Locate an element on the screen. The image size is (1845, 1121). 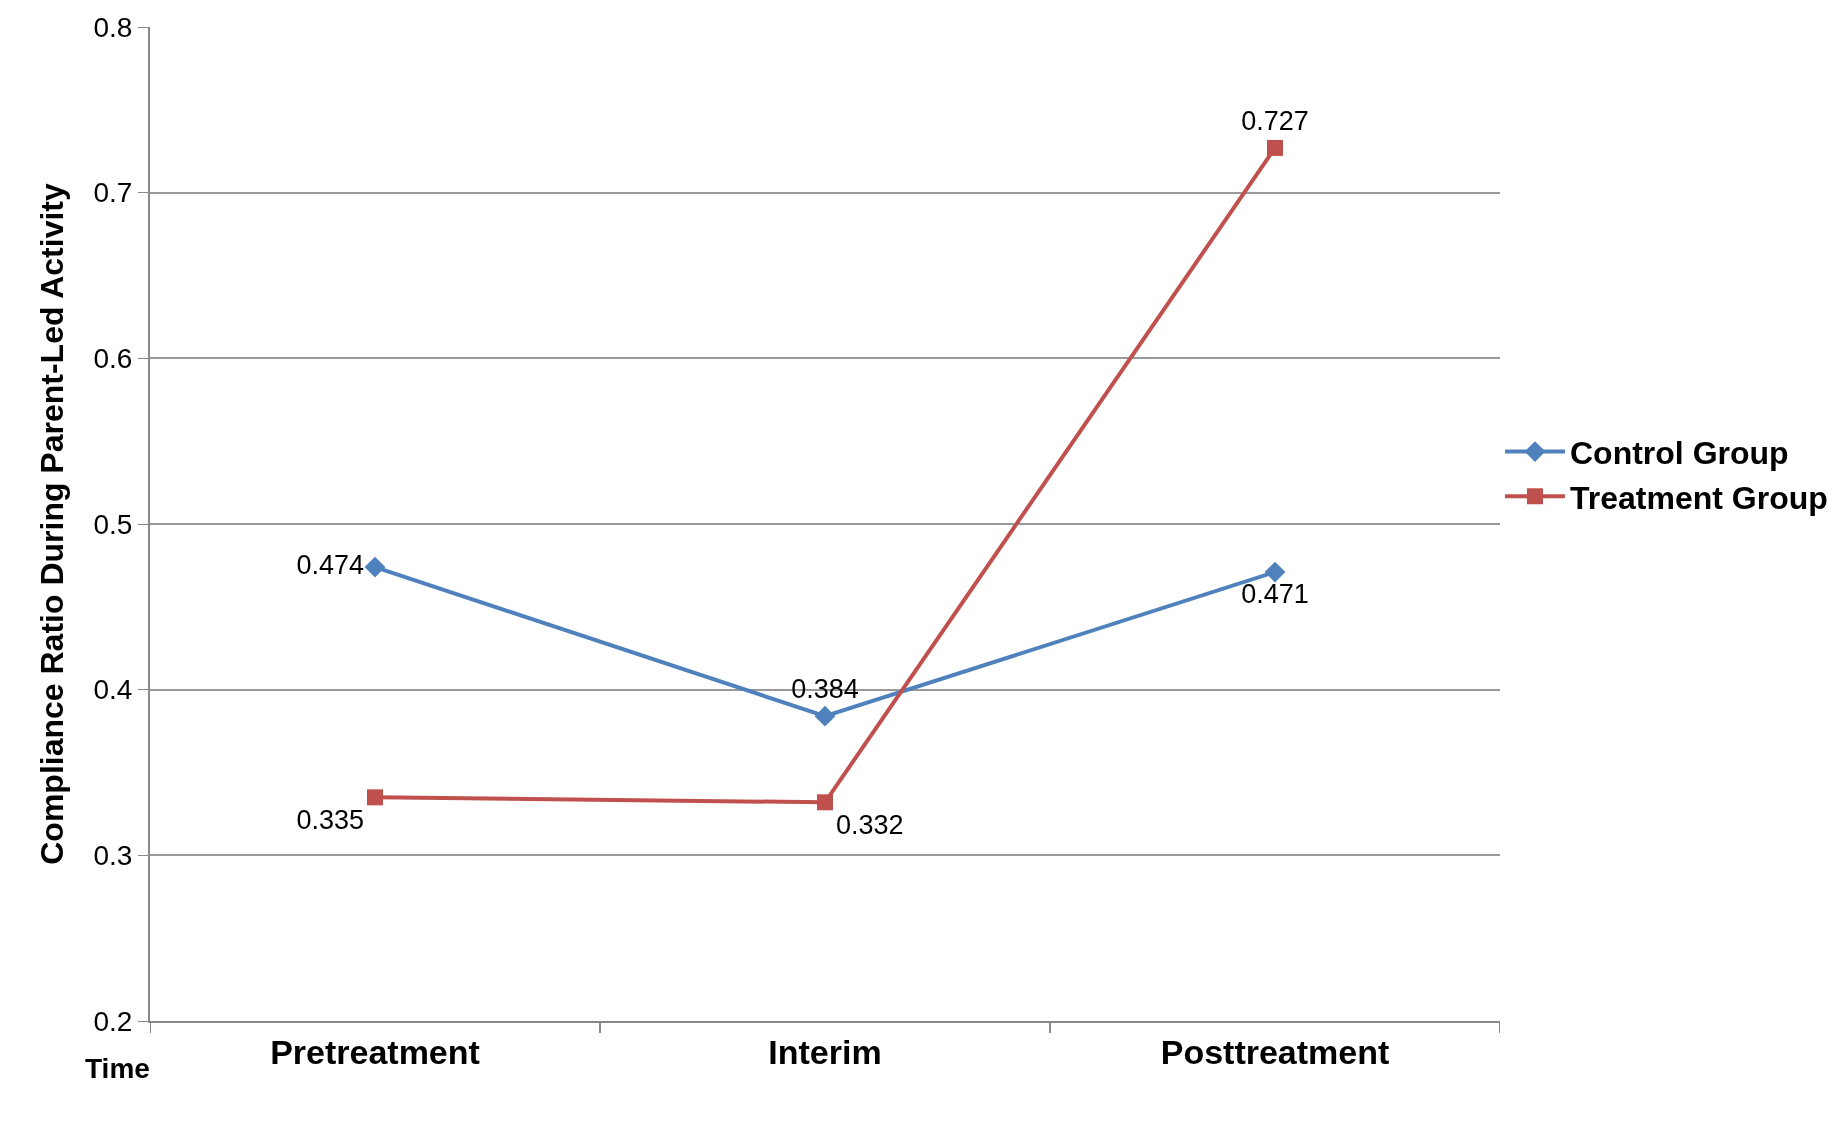
data-label: 0.727 is located at coordinates (1275, 121).